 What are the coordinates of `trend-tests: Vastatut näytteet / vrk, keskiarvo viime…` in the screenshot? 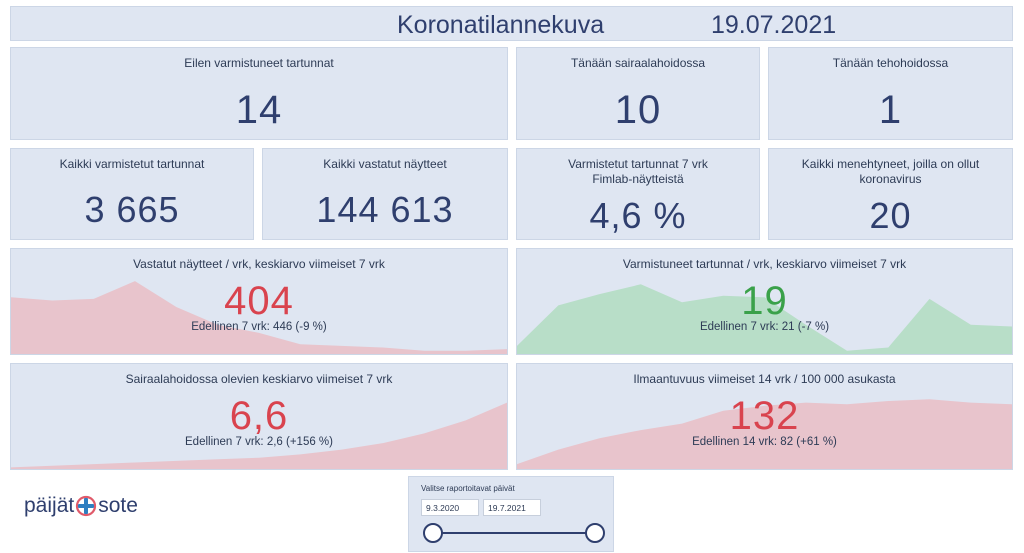 It's located at (259, 301).